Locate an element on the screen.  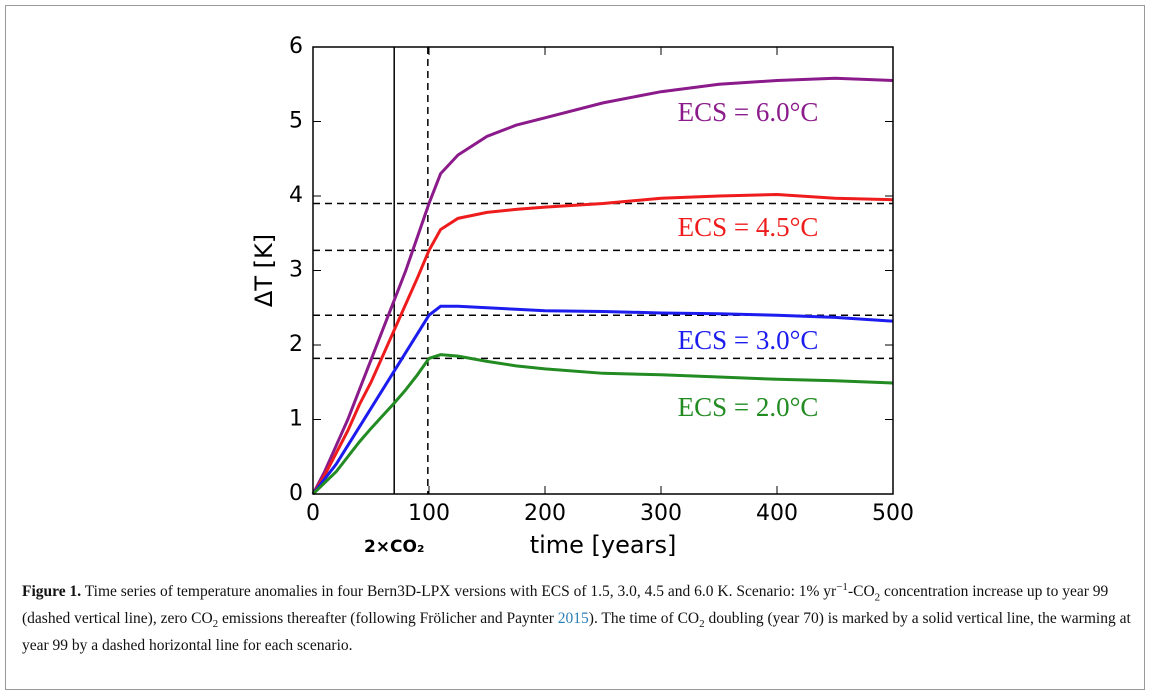
series-label: ECS = 3.0°C is located at coordinates (748, 340).